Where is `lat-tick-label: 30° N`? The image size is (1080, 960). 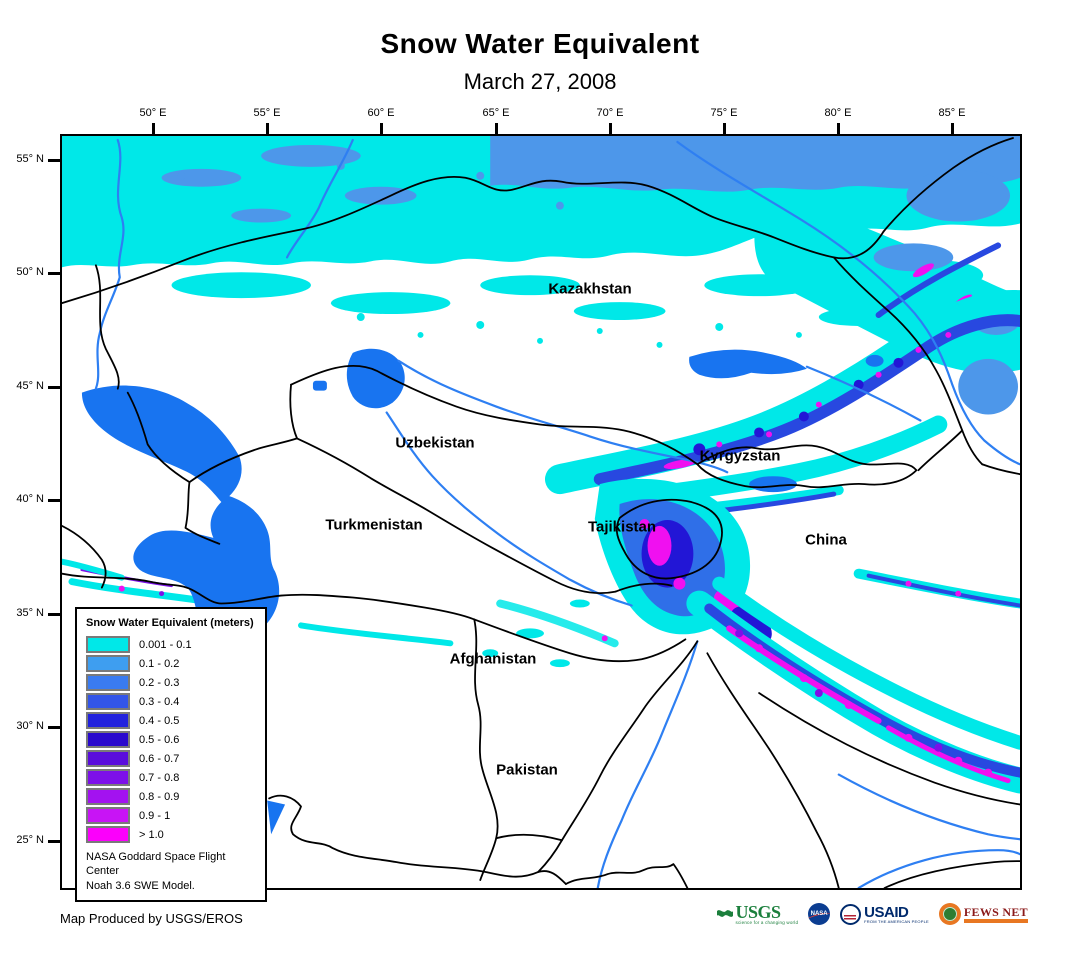
lat-tick-label: 30° N is located at coordinates (30, 726).